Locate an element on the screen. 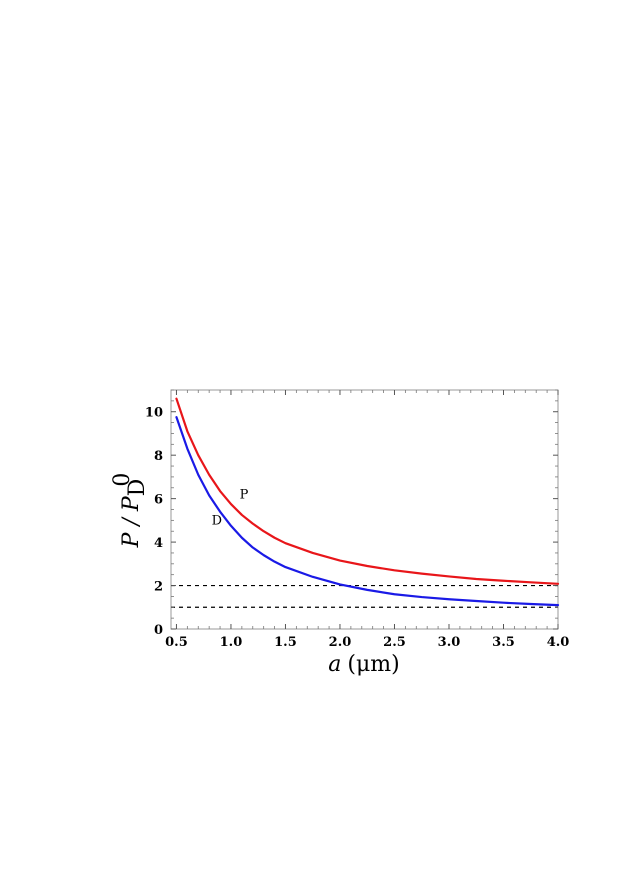 The image size is (623, 881). svg-text: P / PD0 is located at coordinates (130, 511).